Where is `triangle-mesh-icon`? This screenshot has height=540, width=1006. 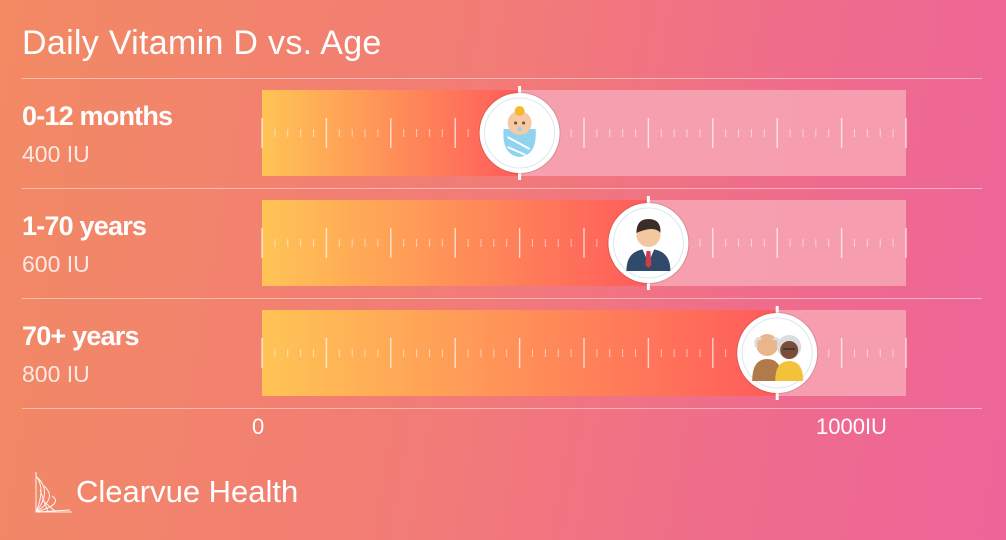
triangle-mesh-icon is located at coordinates (53, 492).